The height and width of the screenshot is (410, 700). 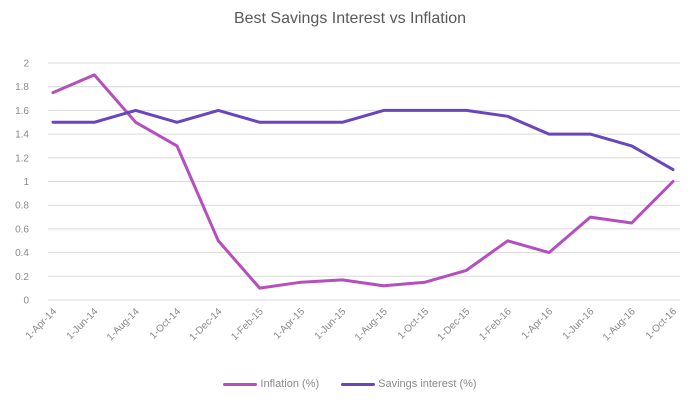 What do you see at coordinates (538, 324) in the screenshot?
I see `x-tick-label: 1-Apr-16` at bounding box center [538, 324].